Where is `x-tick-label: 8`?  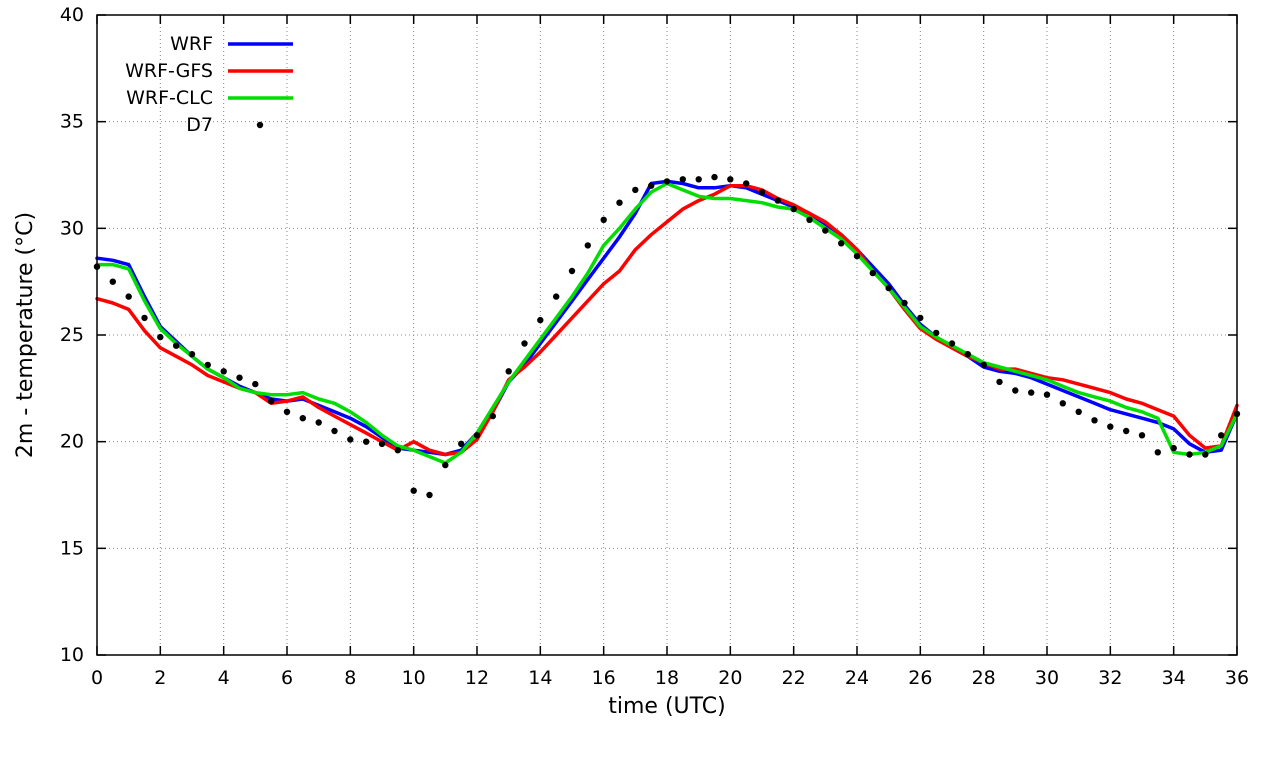 x-tick-label: 8 is located at coordinates (350, 678).